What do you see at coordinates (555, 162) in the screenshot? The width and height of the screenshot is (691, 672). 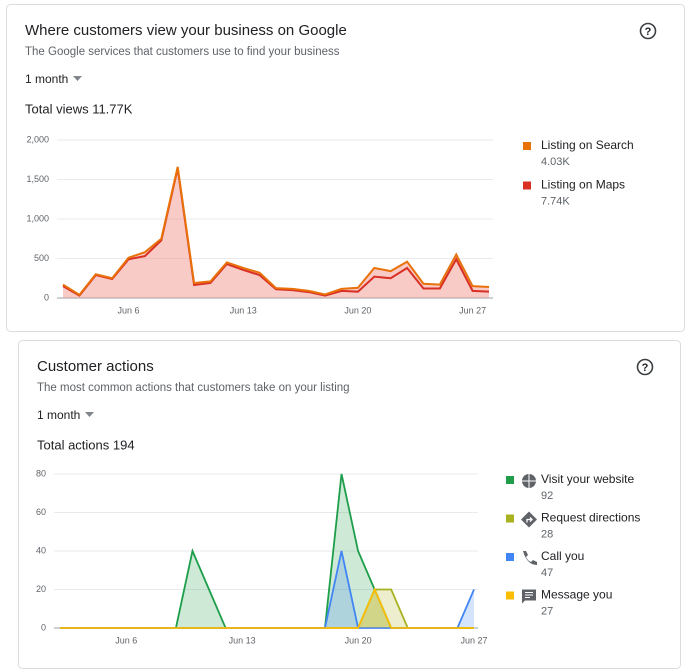 I see `legend-total: 4.03K` at bounding box center [555, 162].